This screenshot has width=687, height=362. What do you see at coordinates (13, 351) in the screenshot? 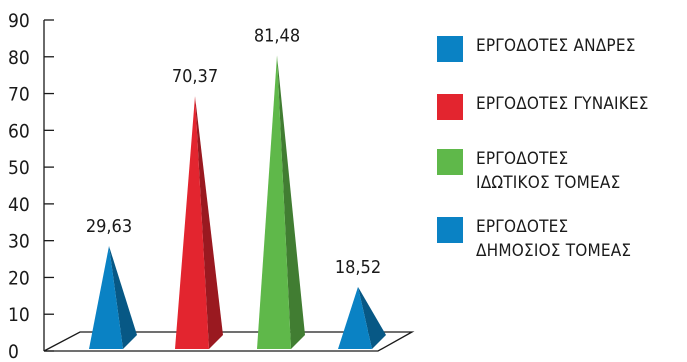
I see `y-tick-label: 0` at bounding box center [13, 351].